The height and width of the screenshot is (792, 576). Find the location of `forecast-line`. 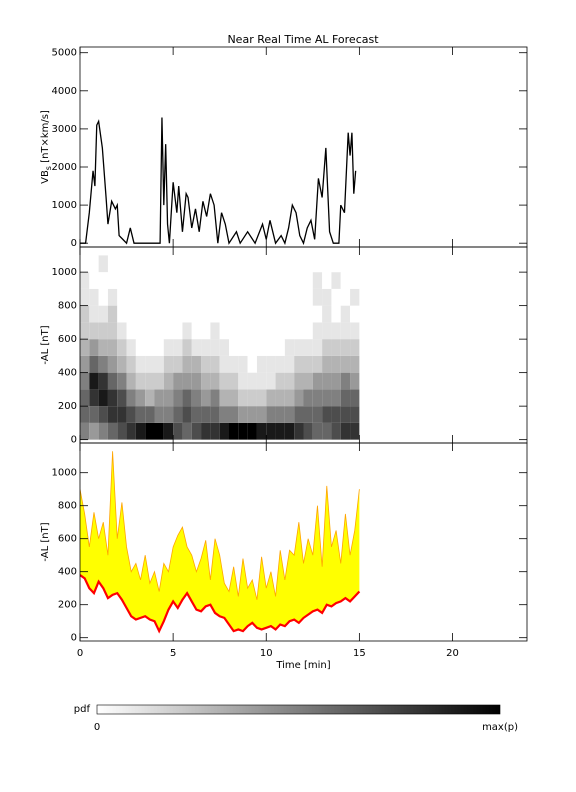

forecast-line is located at coordinates (220, 604).